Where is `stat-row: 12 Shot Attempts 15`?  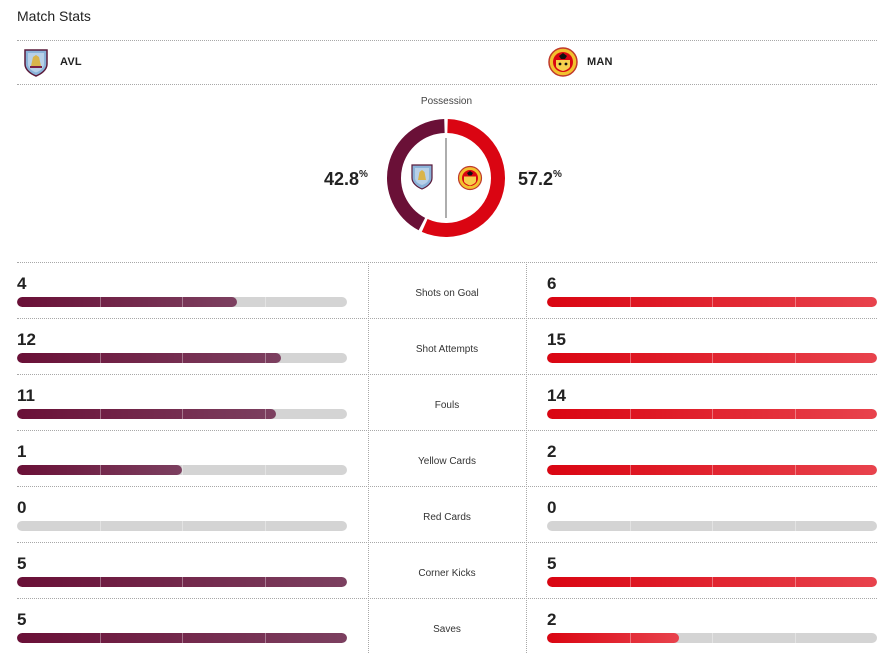 stat-row: 12 Shot Attempts 15 is located at coordinates (442, 348).